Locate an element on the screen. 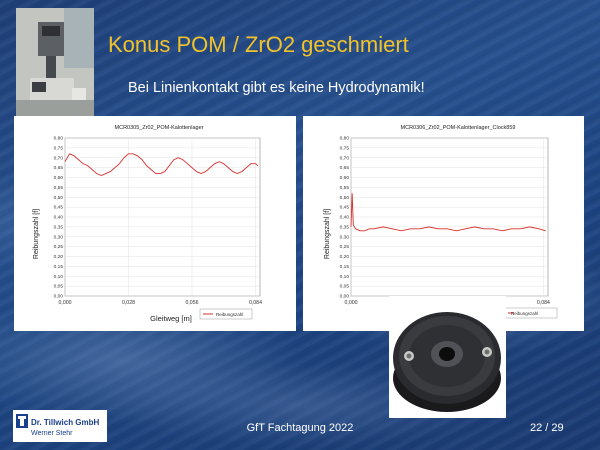  company-logo-graphic: Dr. Tillwich GmbH Werner Stehr is located at coordinates (60, 426).